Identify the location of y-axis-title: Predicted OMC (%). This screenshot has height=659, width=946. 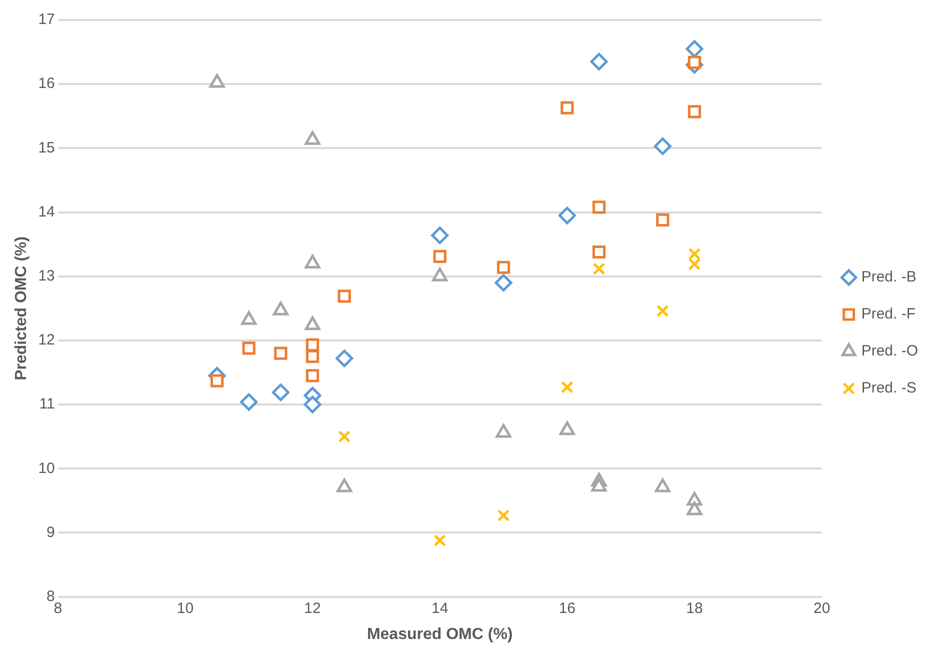
(21, 308).